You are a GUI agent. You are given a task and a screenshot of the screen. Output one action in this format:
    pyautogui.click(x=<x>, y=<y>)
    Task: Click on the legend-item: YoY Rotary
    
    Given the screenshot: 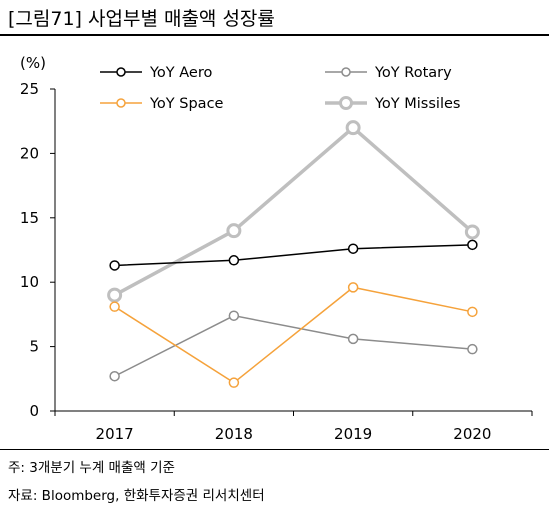 What is the action you would take?
    pyautogui.click(x=388, y=73)
    